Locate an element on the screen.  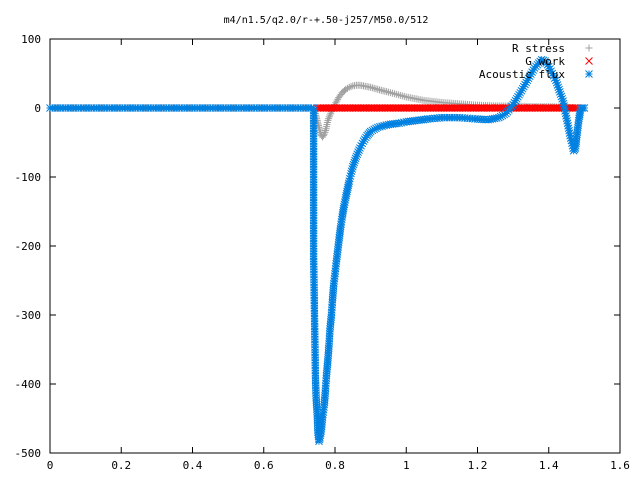
legend-label: R stress is located at coordinates (538, 48).